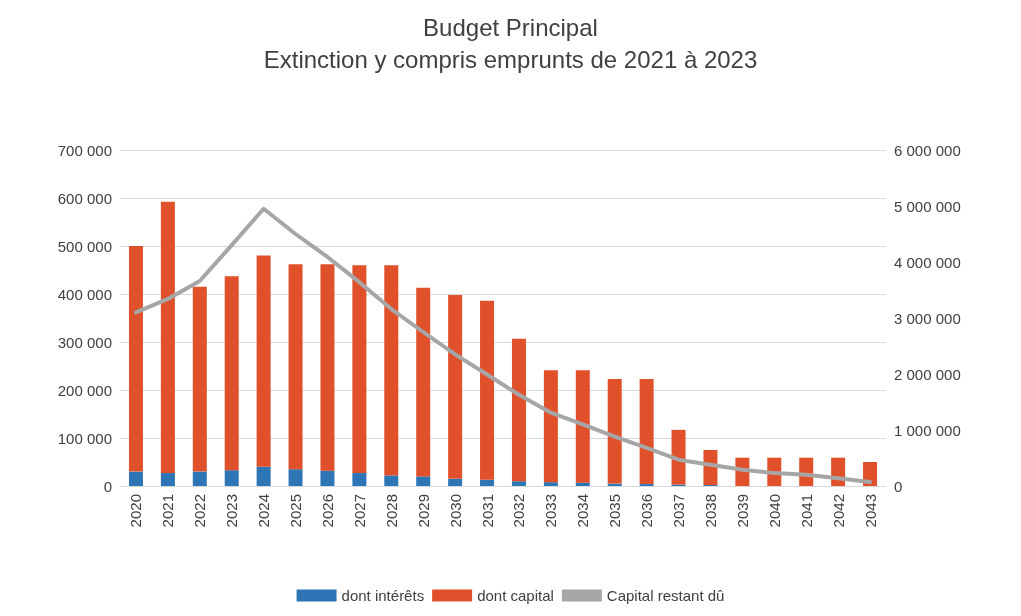 This screenshot has height=616, width=1021. Describe the element at coordinates (927, 318) in the screenshot. I see `y2-tick-label: 3 000 000` at that location.